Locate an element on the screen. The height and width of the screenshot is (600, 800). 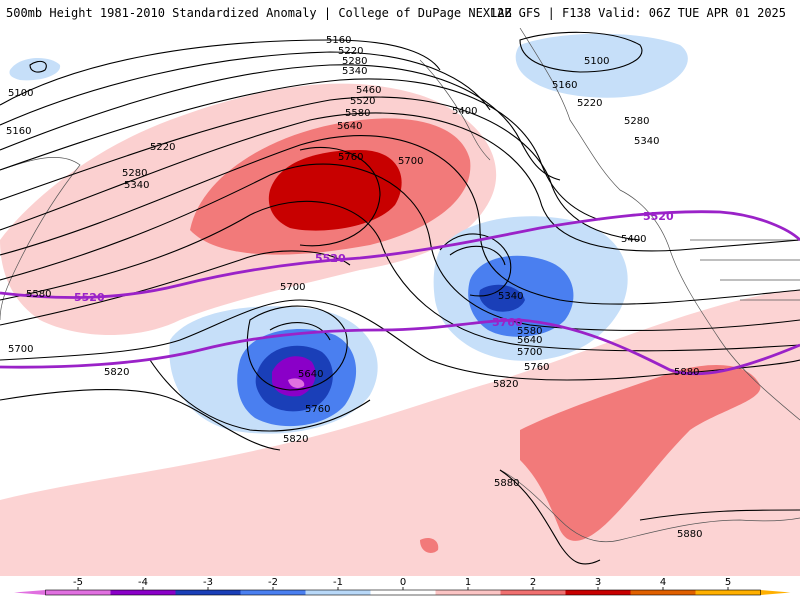
contour-label-5220-top: 5220 is located at coordinates (350, 51).